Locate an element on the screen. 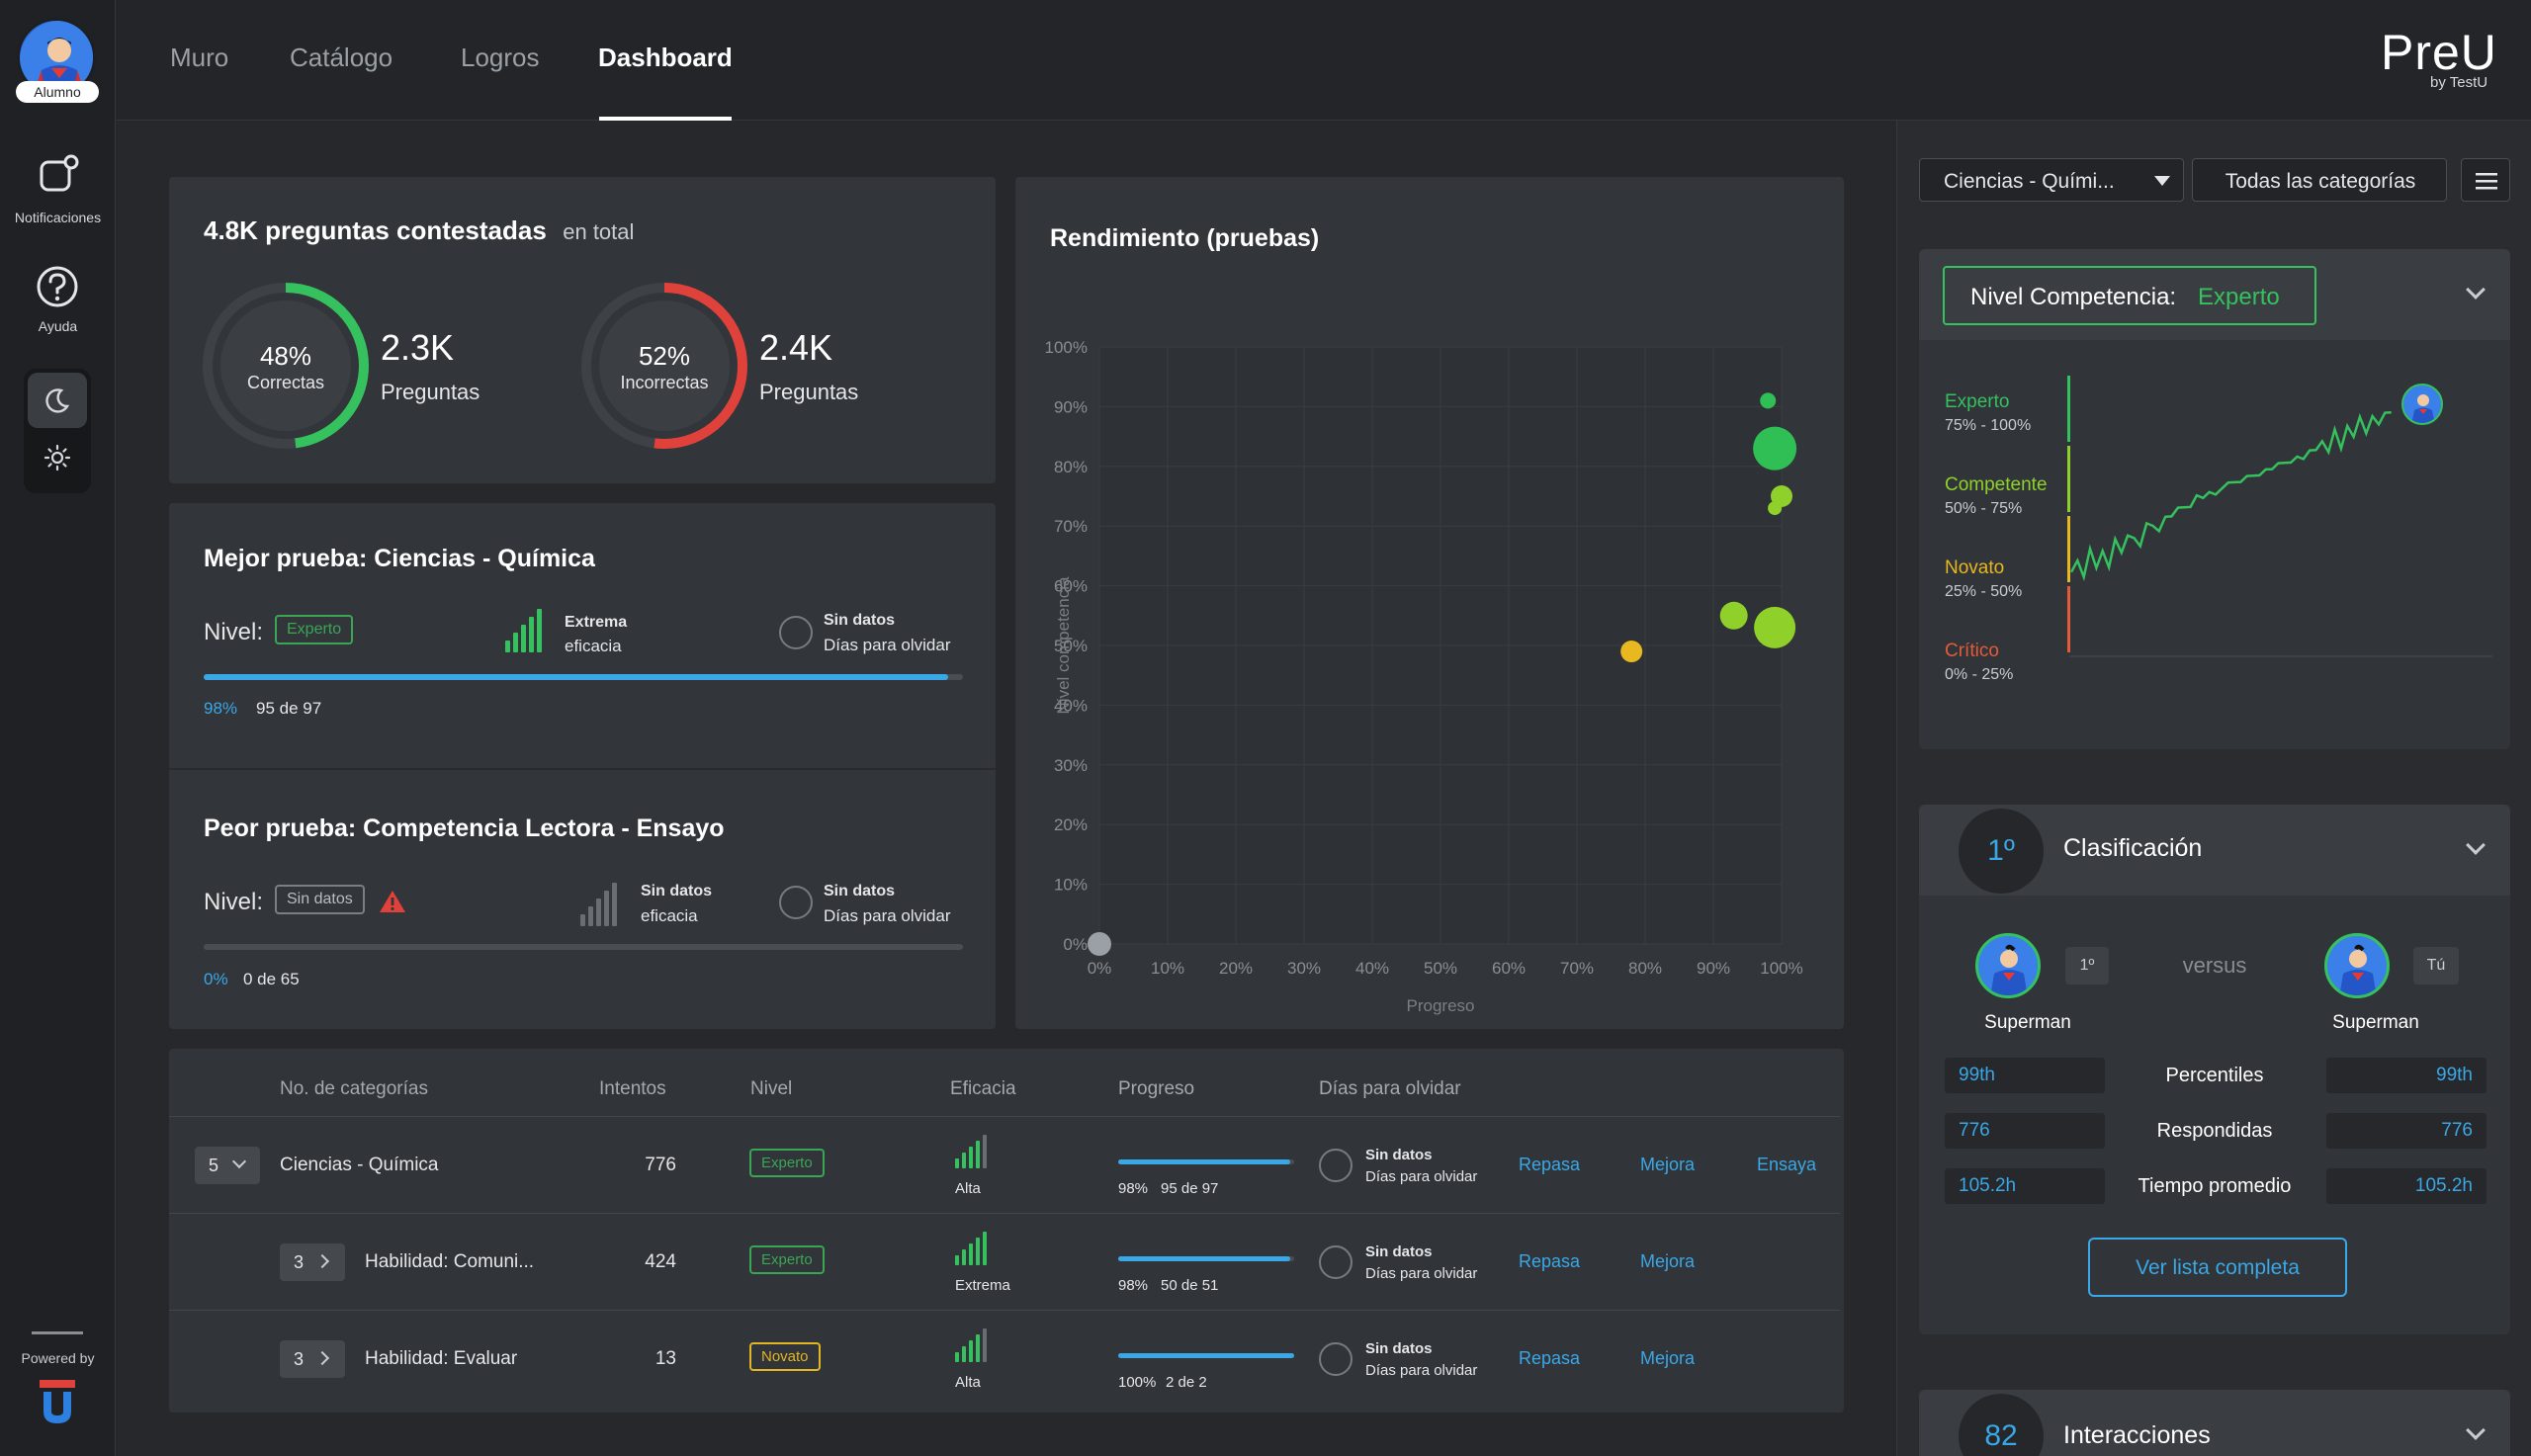 Image resolution: width=2531 pixels, height=1456 pixels. powered-by-label: Powered by is located at coordinates (58, 1358).